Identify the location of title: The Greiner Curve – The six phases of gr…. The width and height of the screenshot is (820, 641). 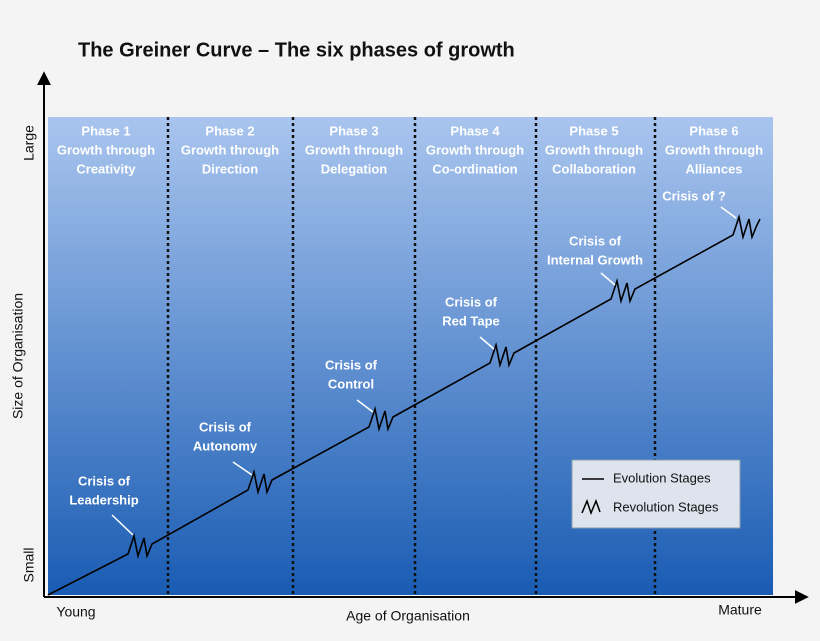
(296, 50).